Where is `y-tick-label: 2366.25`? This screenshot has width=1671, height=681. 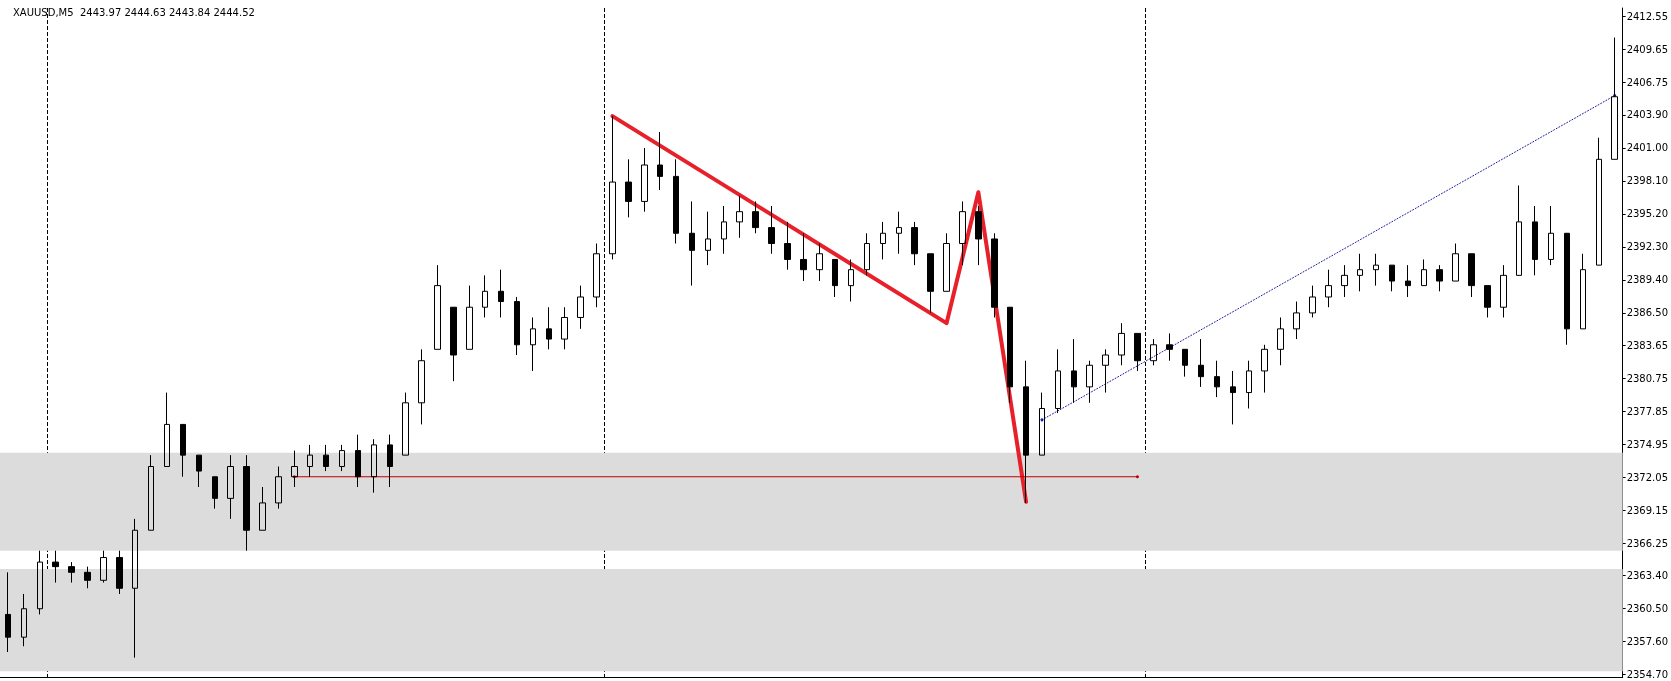
y-tick-label: 2366.25 is located at coordinates (1647, 543).